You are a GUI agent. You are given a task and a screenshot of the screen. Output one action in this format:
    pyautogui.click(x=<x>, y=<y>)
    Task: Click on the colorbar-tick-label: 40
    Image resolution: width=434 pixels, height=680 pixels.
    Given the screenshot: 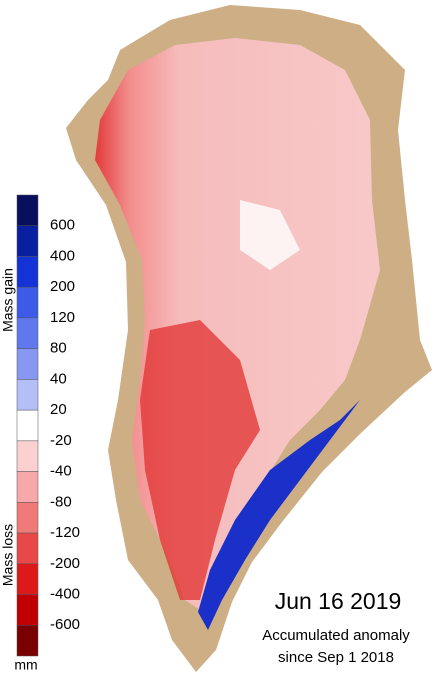 What is the action you would take?
    pyautogui.click(x=58, y=378)
    